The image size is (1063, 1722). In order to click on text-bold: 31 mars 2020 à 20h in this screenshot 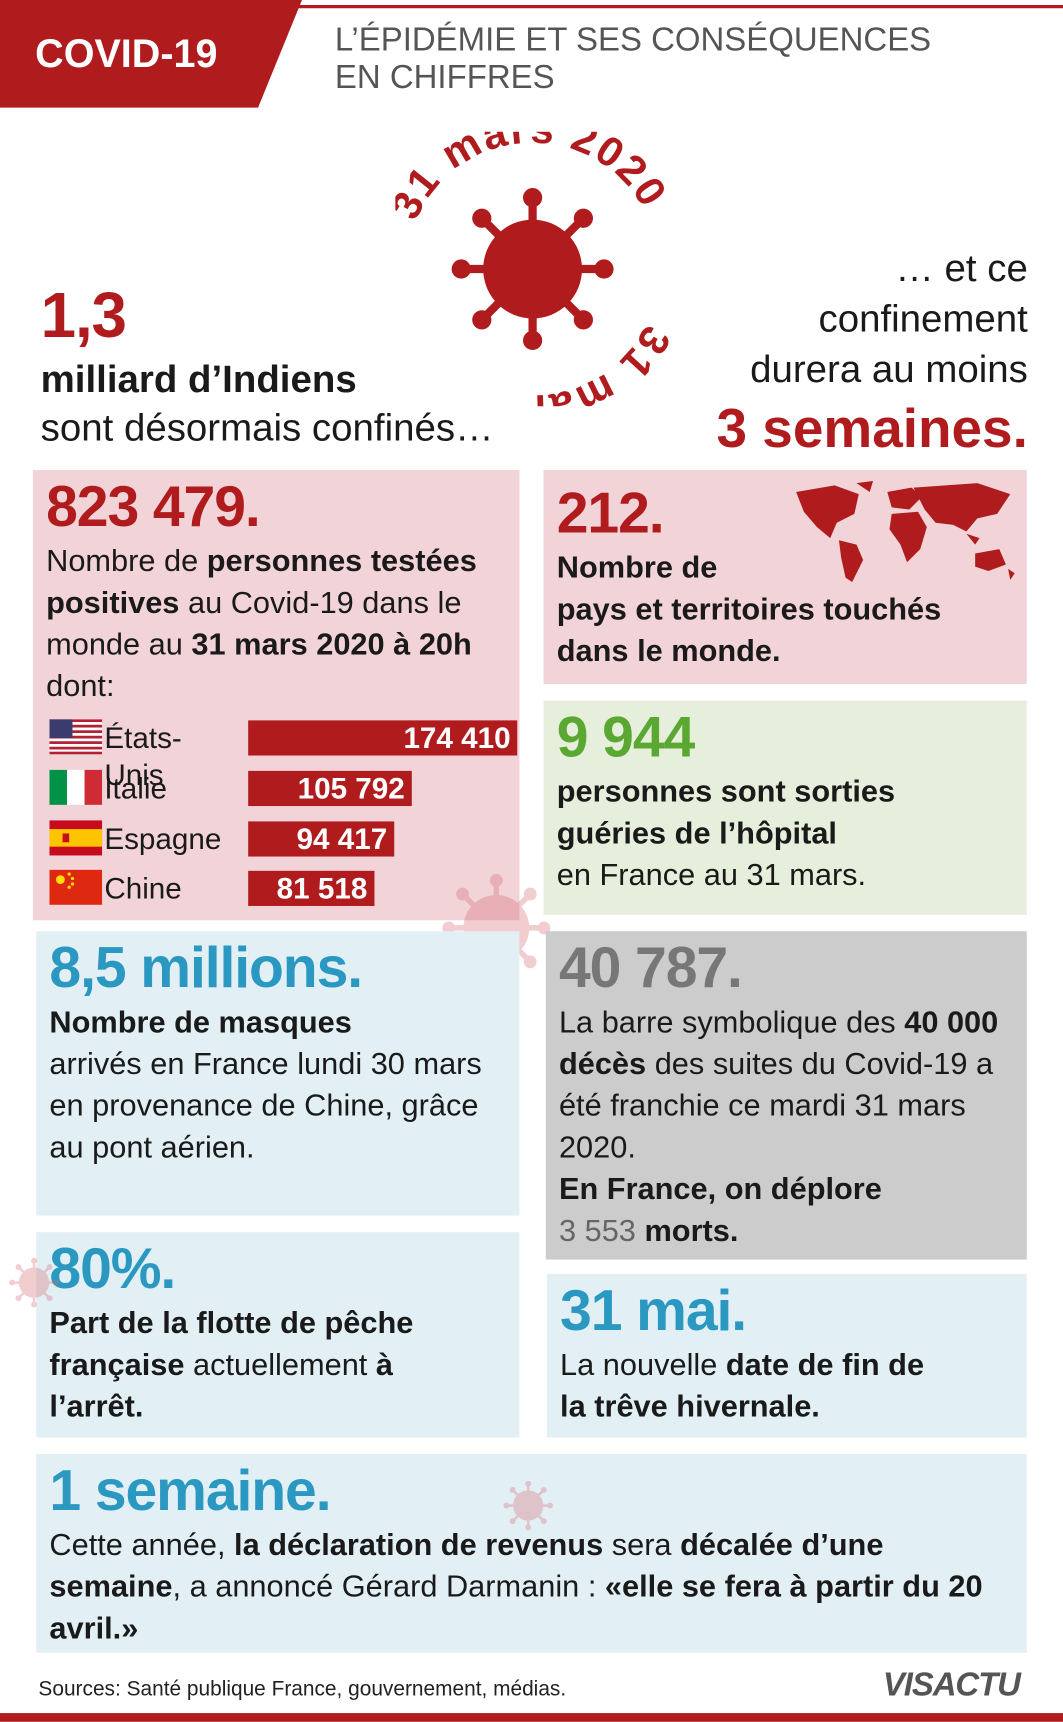, I will do `click(331, 644)`.